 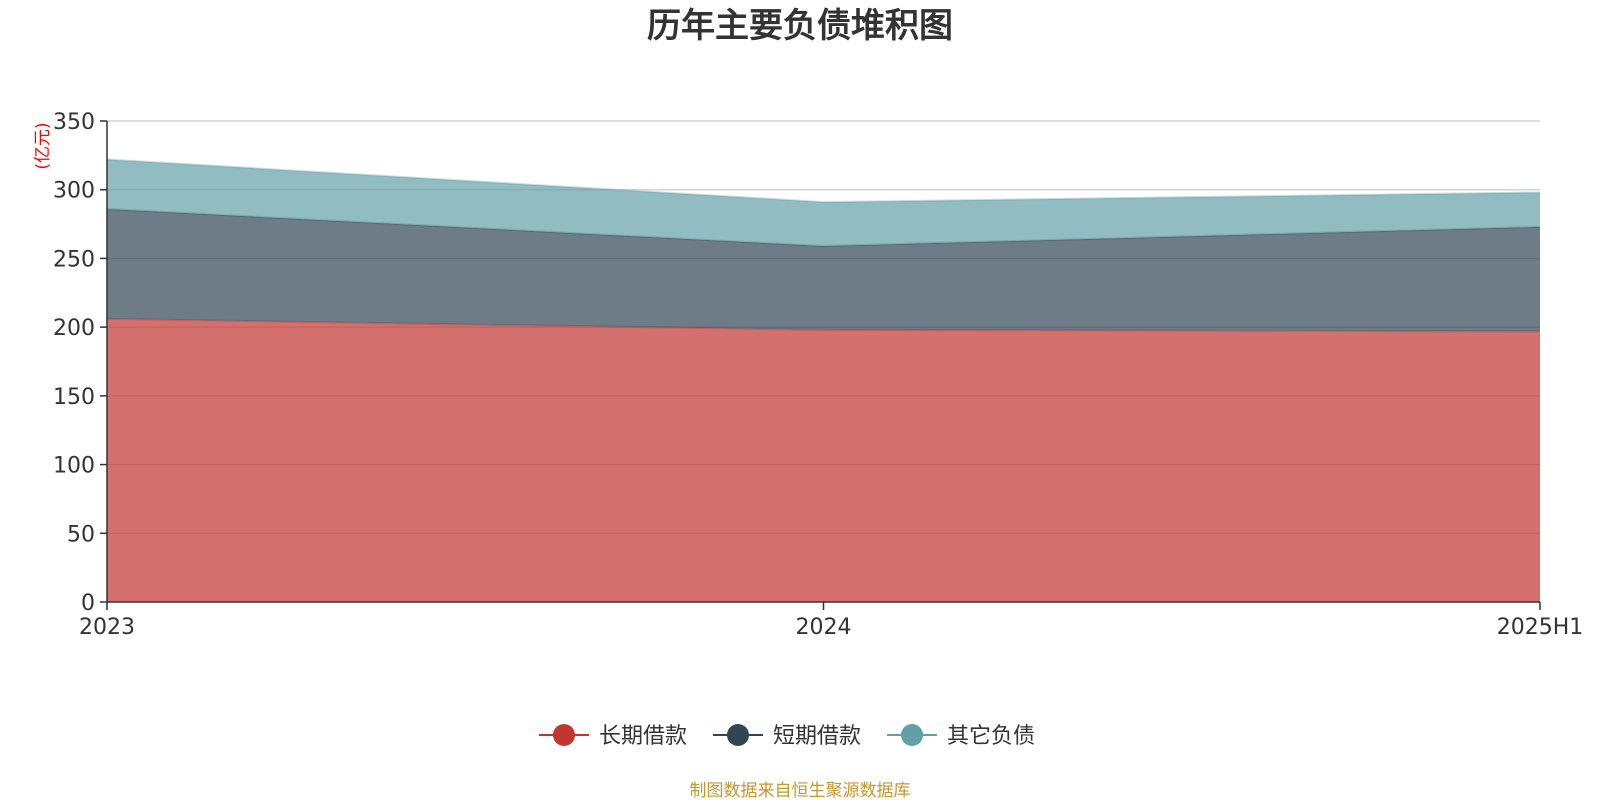 I want to click on x-tick-label: 2025H1, so click(x=1540, y=627).